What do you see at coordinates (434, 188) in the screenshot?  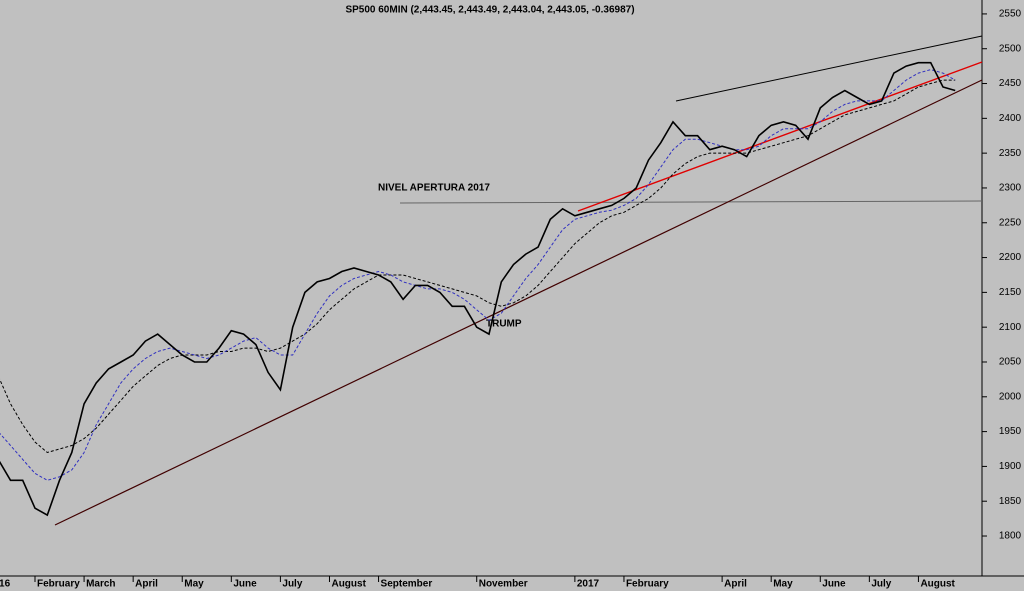 I see `annotation: NIVEL APERTURA 2017` at bounding box center [434, 188].